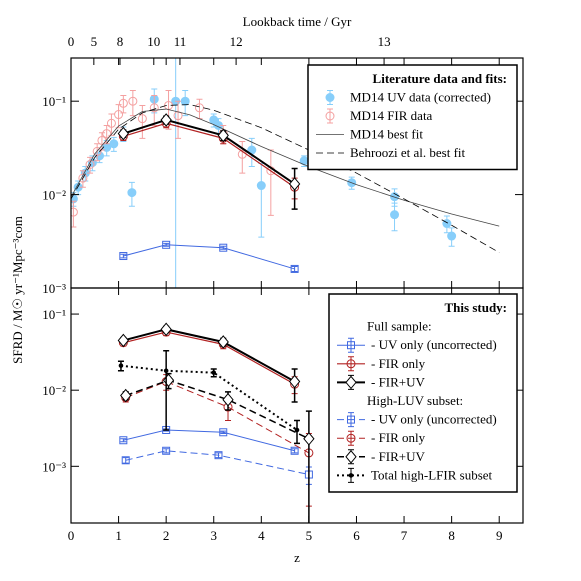 The width and height of the screenshot is (581, 581). What do you see at coordinates (71, 41) in the screenshot?
I see `x2-tick-label: 0` at bounding box center [71, 41].